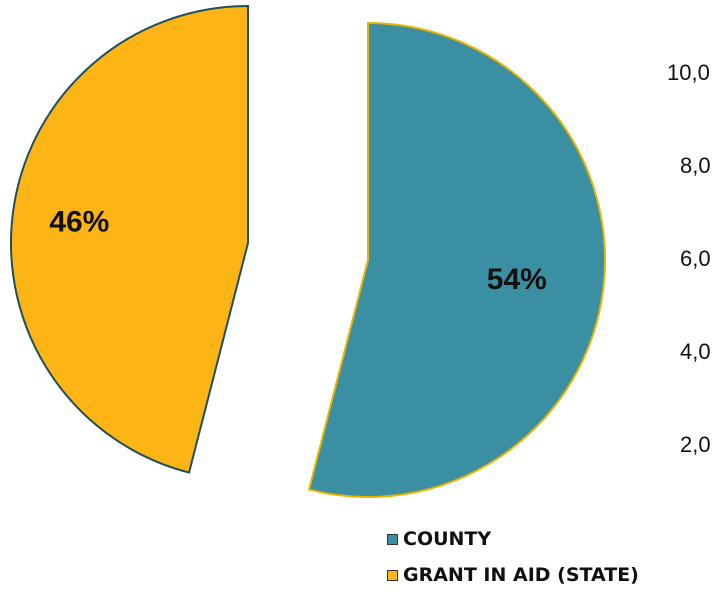 The image size is (726, 598). What do you see at coordinates (392, 539) in the screenshot?
I see `legend-swatch-county` at bounding box center [392, 539].